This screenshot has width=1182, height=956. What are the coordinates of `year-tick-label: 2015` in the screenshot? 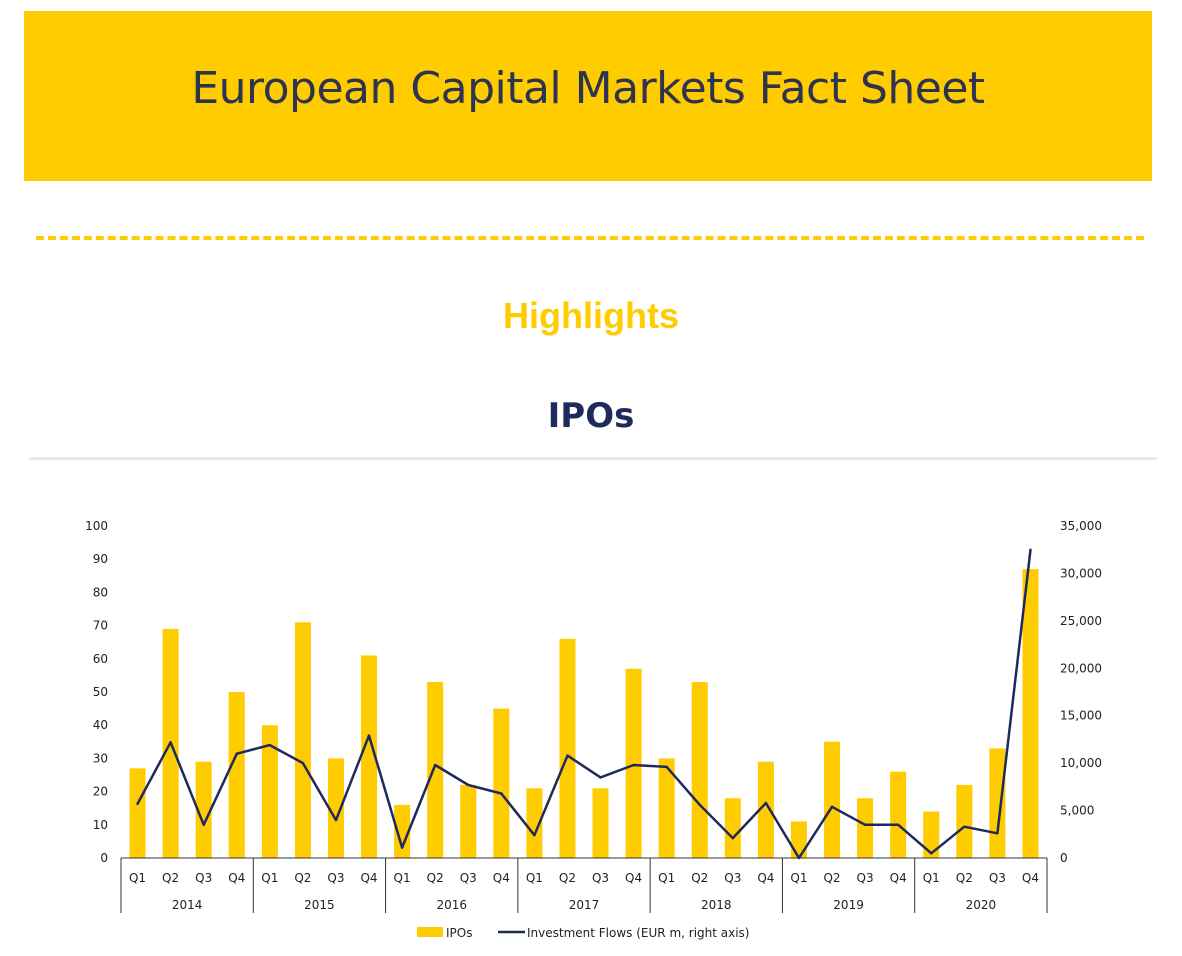 It's located at (319, 905).